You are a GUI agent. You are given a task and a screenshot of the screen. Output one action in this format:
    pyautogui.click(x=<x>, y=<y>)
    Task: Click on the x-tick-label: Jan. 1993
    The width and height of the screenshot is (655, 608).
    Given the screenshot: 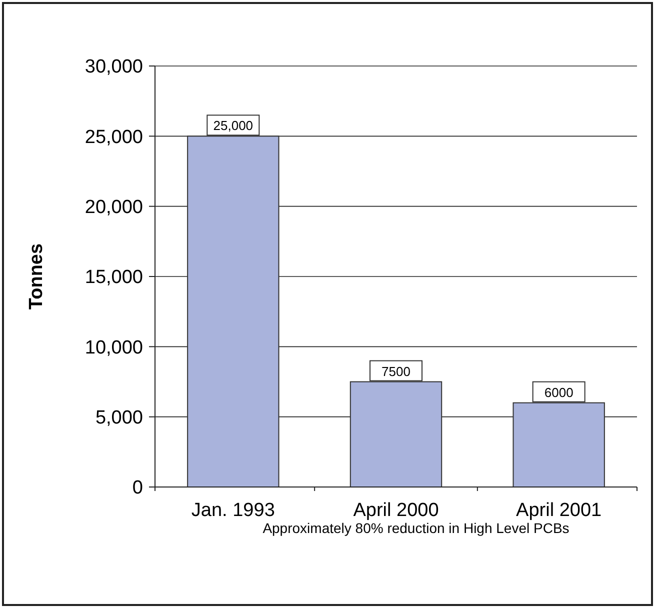 What is the action you would take?
    pyautogui.click(x=233, y=510)
    